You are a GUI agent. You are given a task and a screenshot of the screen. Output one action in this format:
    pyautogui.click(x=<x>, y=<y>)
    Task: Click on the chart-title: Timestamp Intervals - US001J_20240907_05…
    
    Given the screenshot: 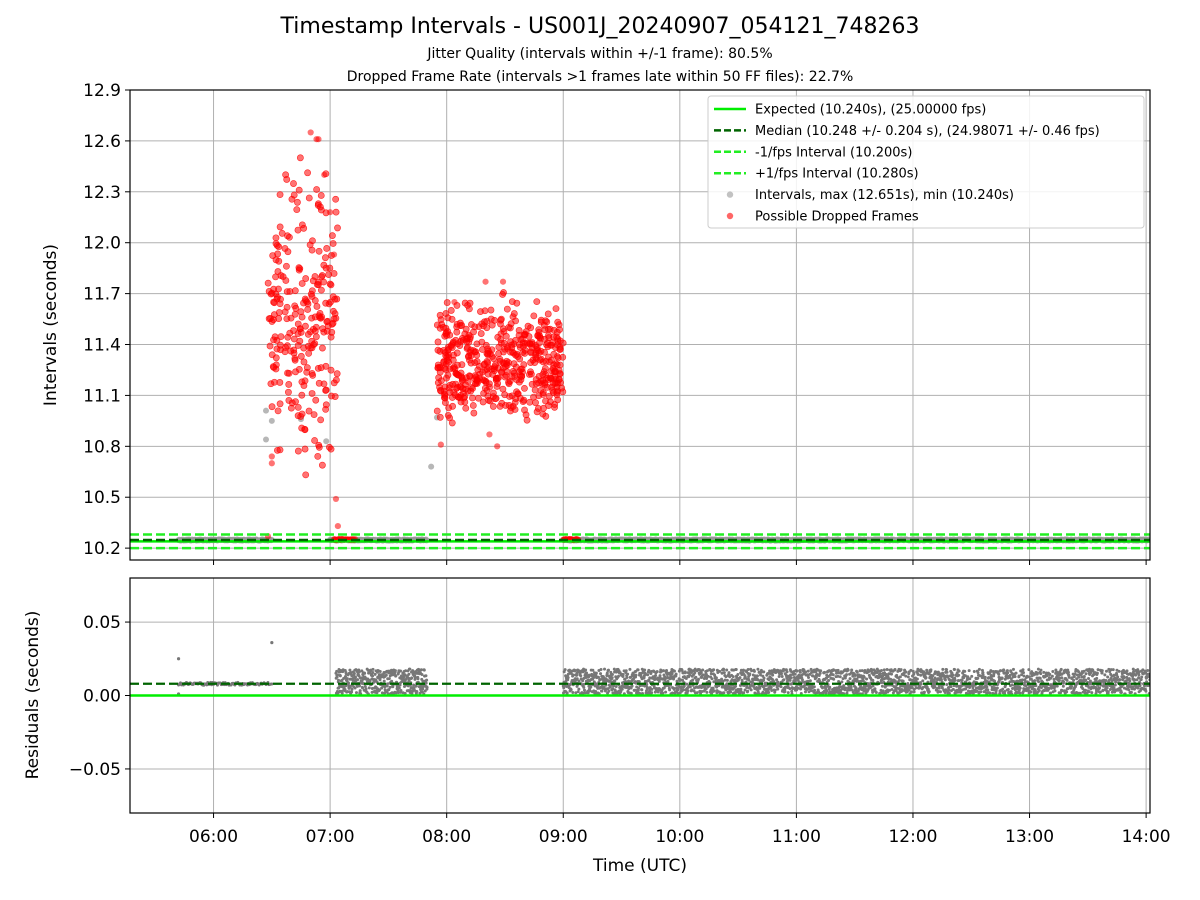 What is the action you would take?
    pyautogui.click(x=600, y=26)
    